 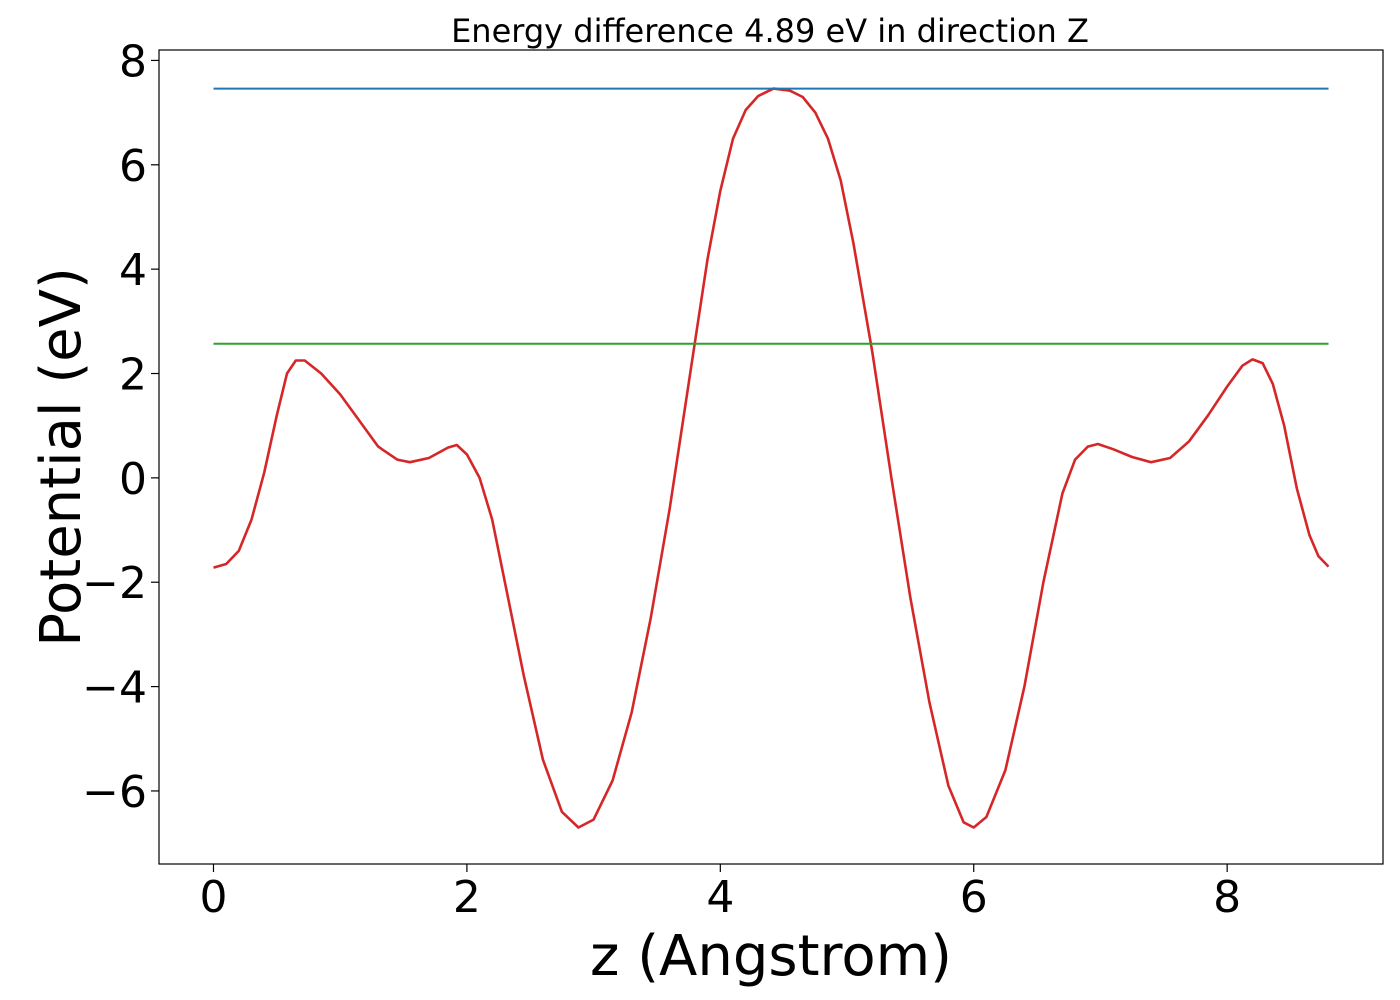 What do you see at coordinates (133, 479) in the screenshot?
I see `y-tick-label: 0` at bounding box center [133, 479].